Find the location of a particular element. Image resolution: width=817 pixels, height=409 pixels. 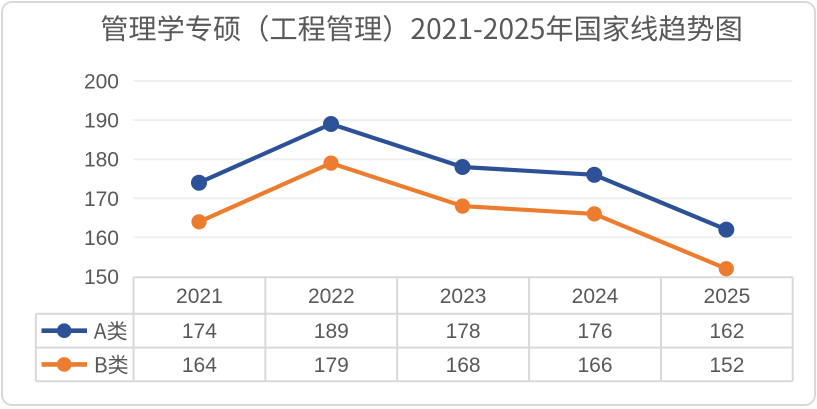

svg-text: 200 is located at coordinates (101, 82).